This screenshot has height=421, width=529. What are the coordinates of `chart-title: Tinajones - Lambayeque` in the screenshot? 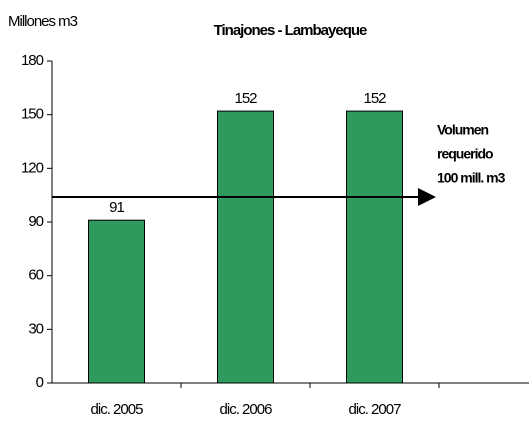 It's located at (290, 30).